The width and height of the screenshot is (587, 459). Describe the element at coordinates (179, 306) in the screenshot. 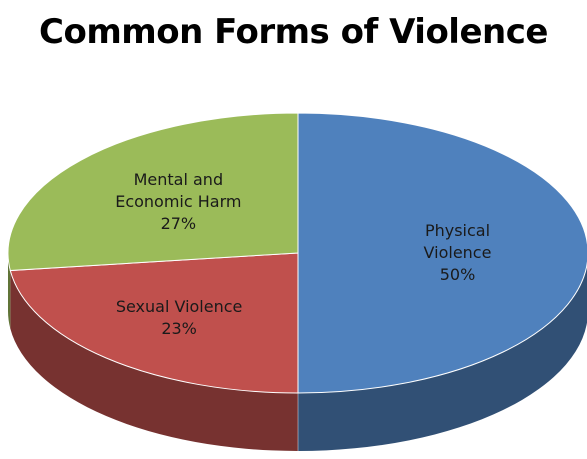

I see `slice-category-label-1: Sexual Violence` at that location.